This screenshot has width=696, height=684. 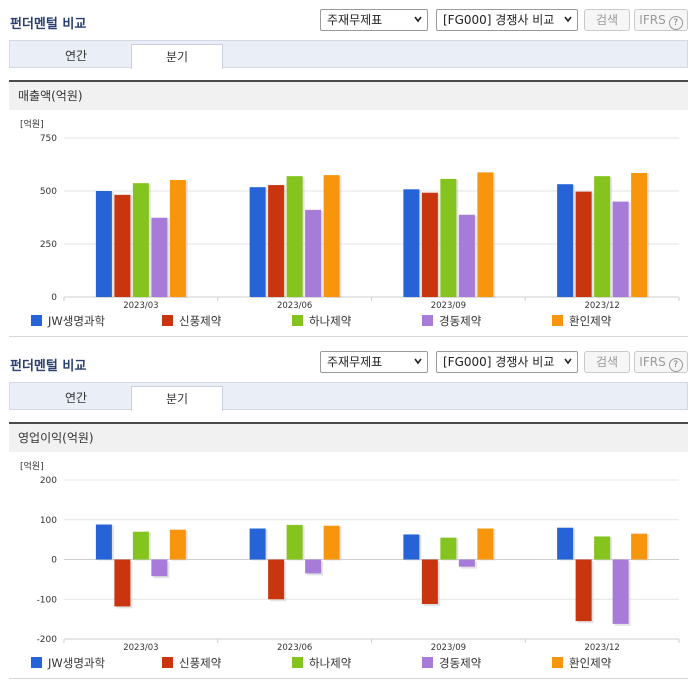 What do you see at coordinates (348, 396) in the screenshot?
I see `period-tabs: 연간 분기` at bounding box center [348, 396].